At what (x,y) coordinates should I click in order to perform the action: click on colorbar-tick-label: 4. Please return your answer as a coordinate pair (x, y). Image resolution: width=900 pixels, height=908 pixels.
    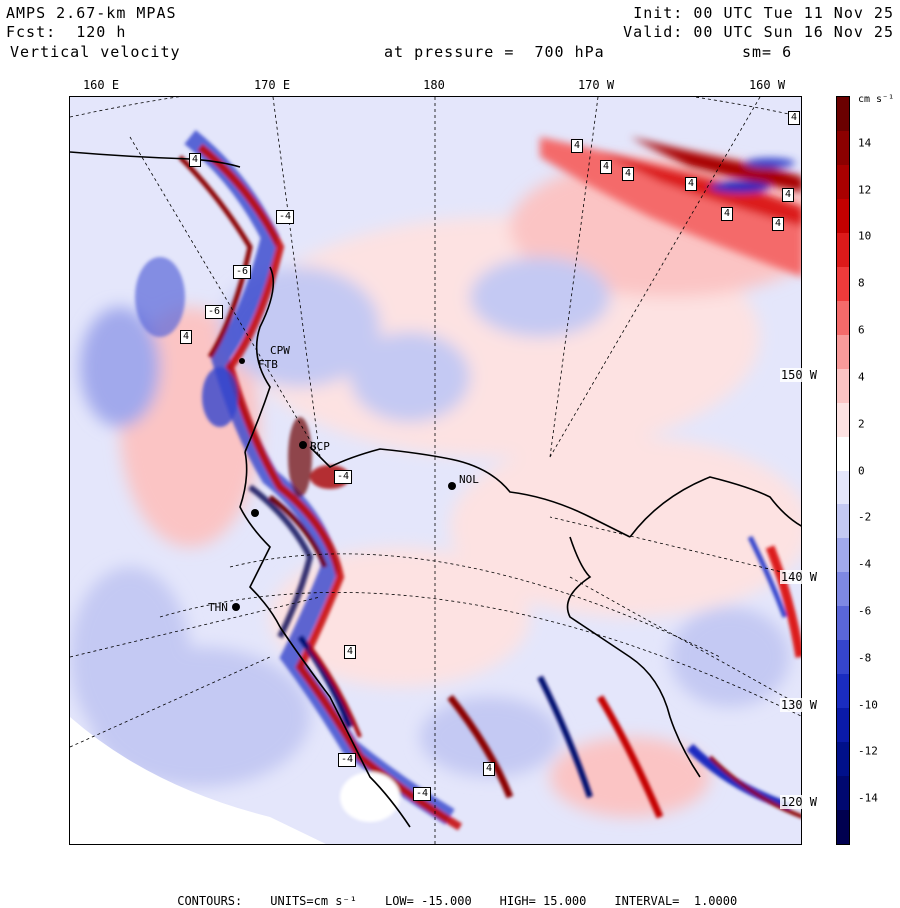
    Looking at the image, I should click on (861, 377).